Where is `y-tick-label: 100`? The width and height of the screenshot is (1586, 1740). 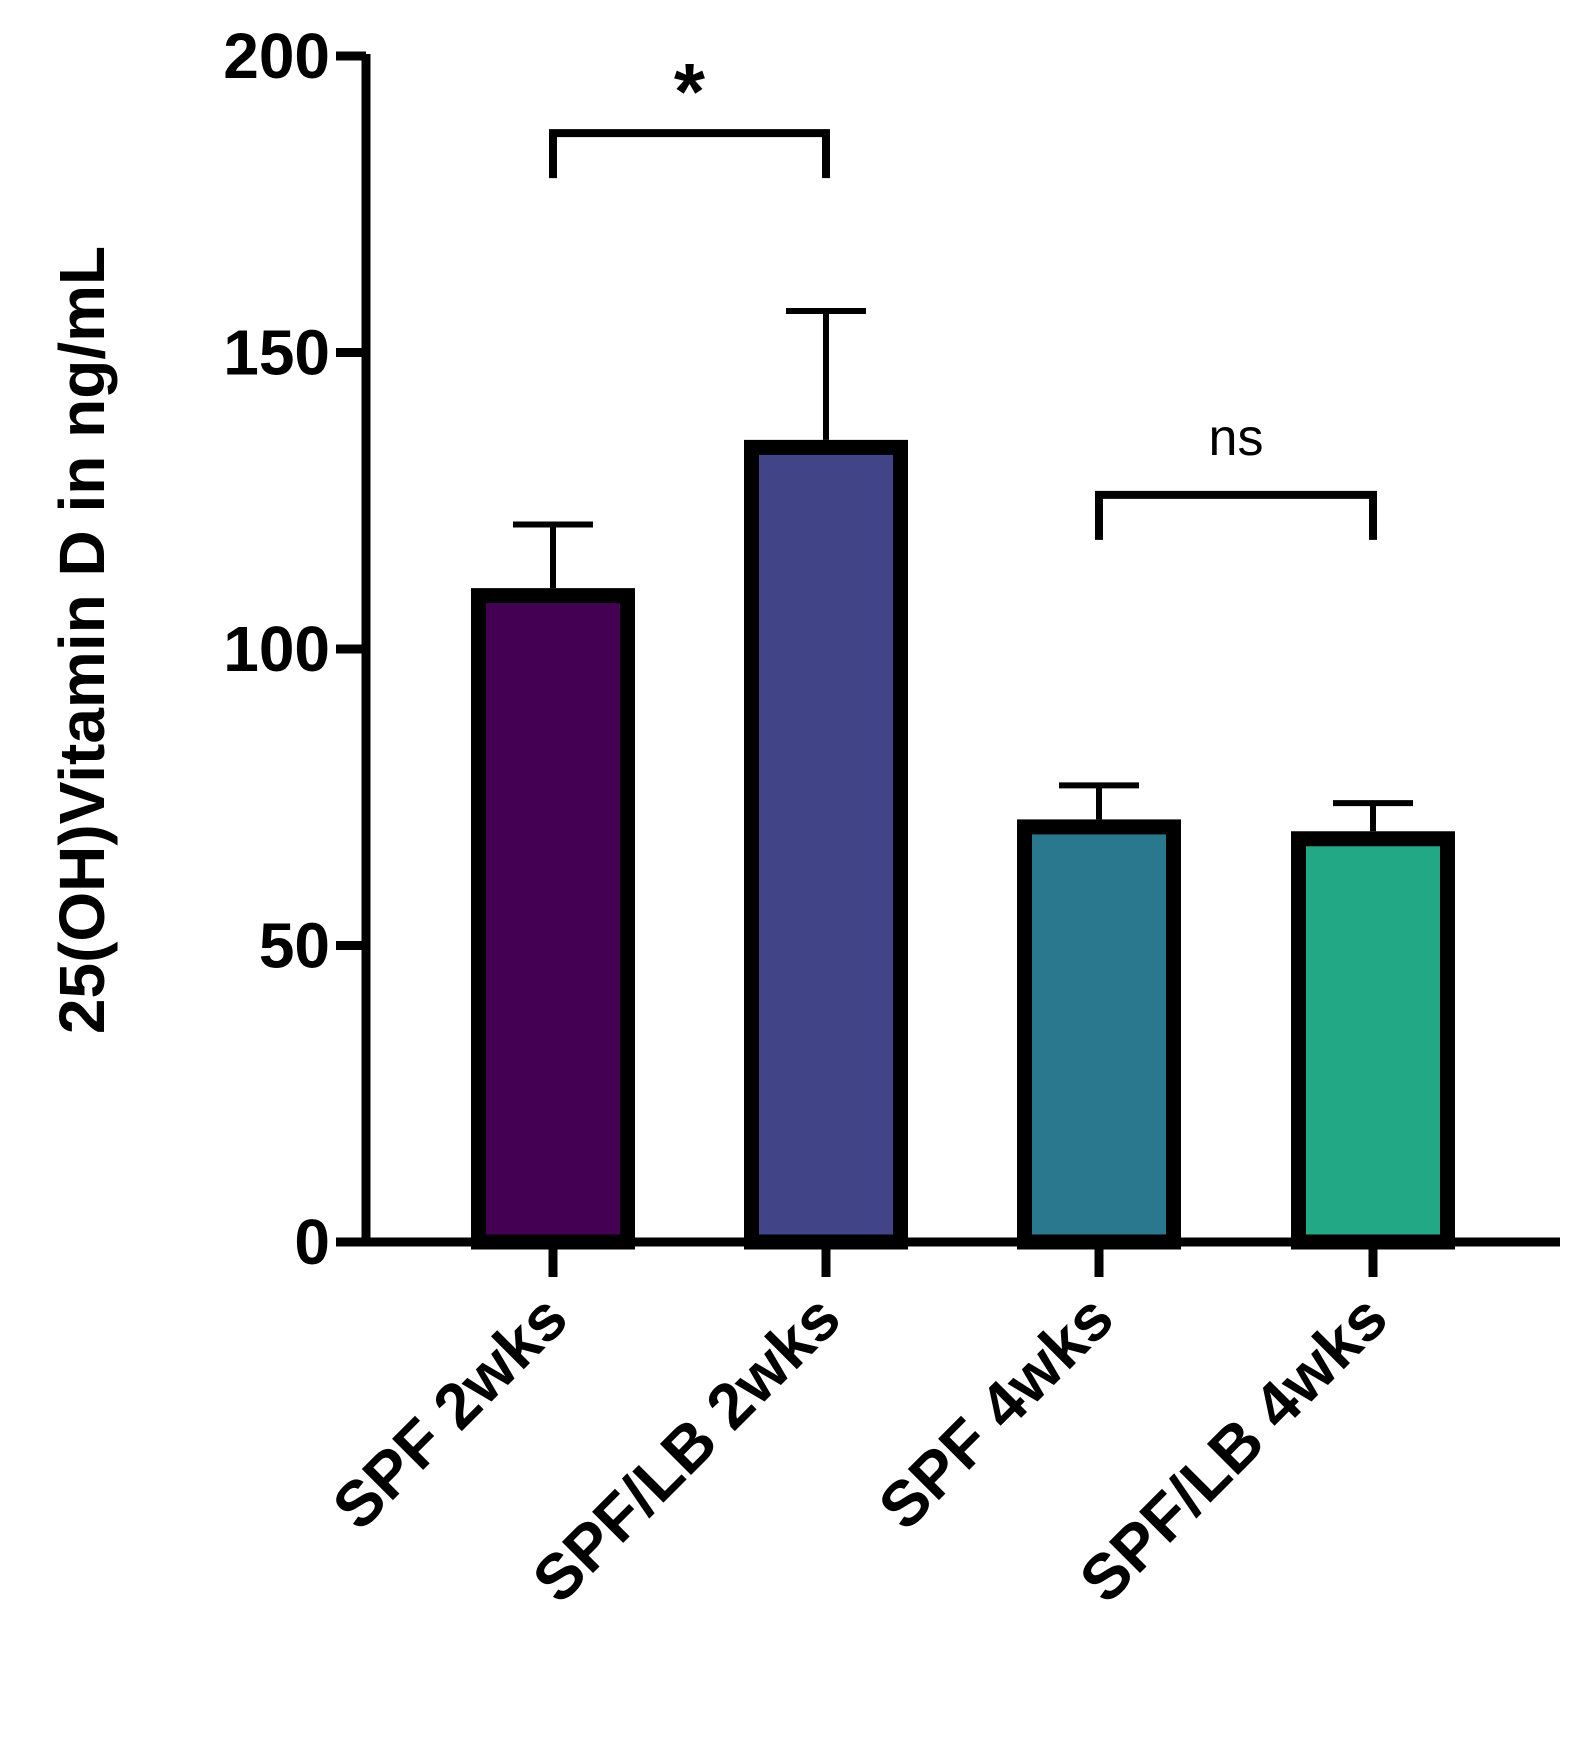
y-tick-label: 100 is located at coordinates (276, 649).